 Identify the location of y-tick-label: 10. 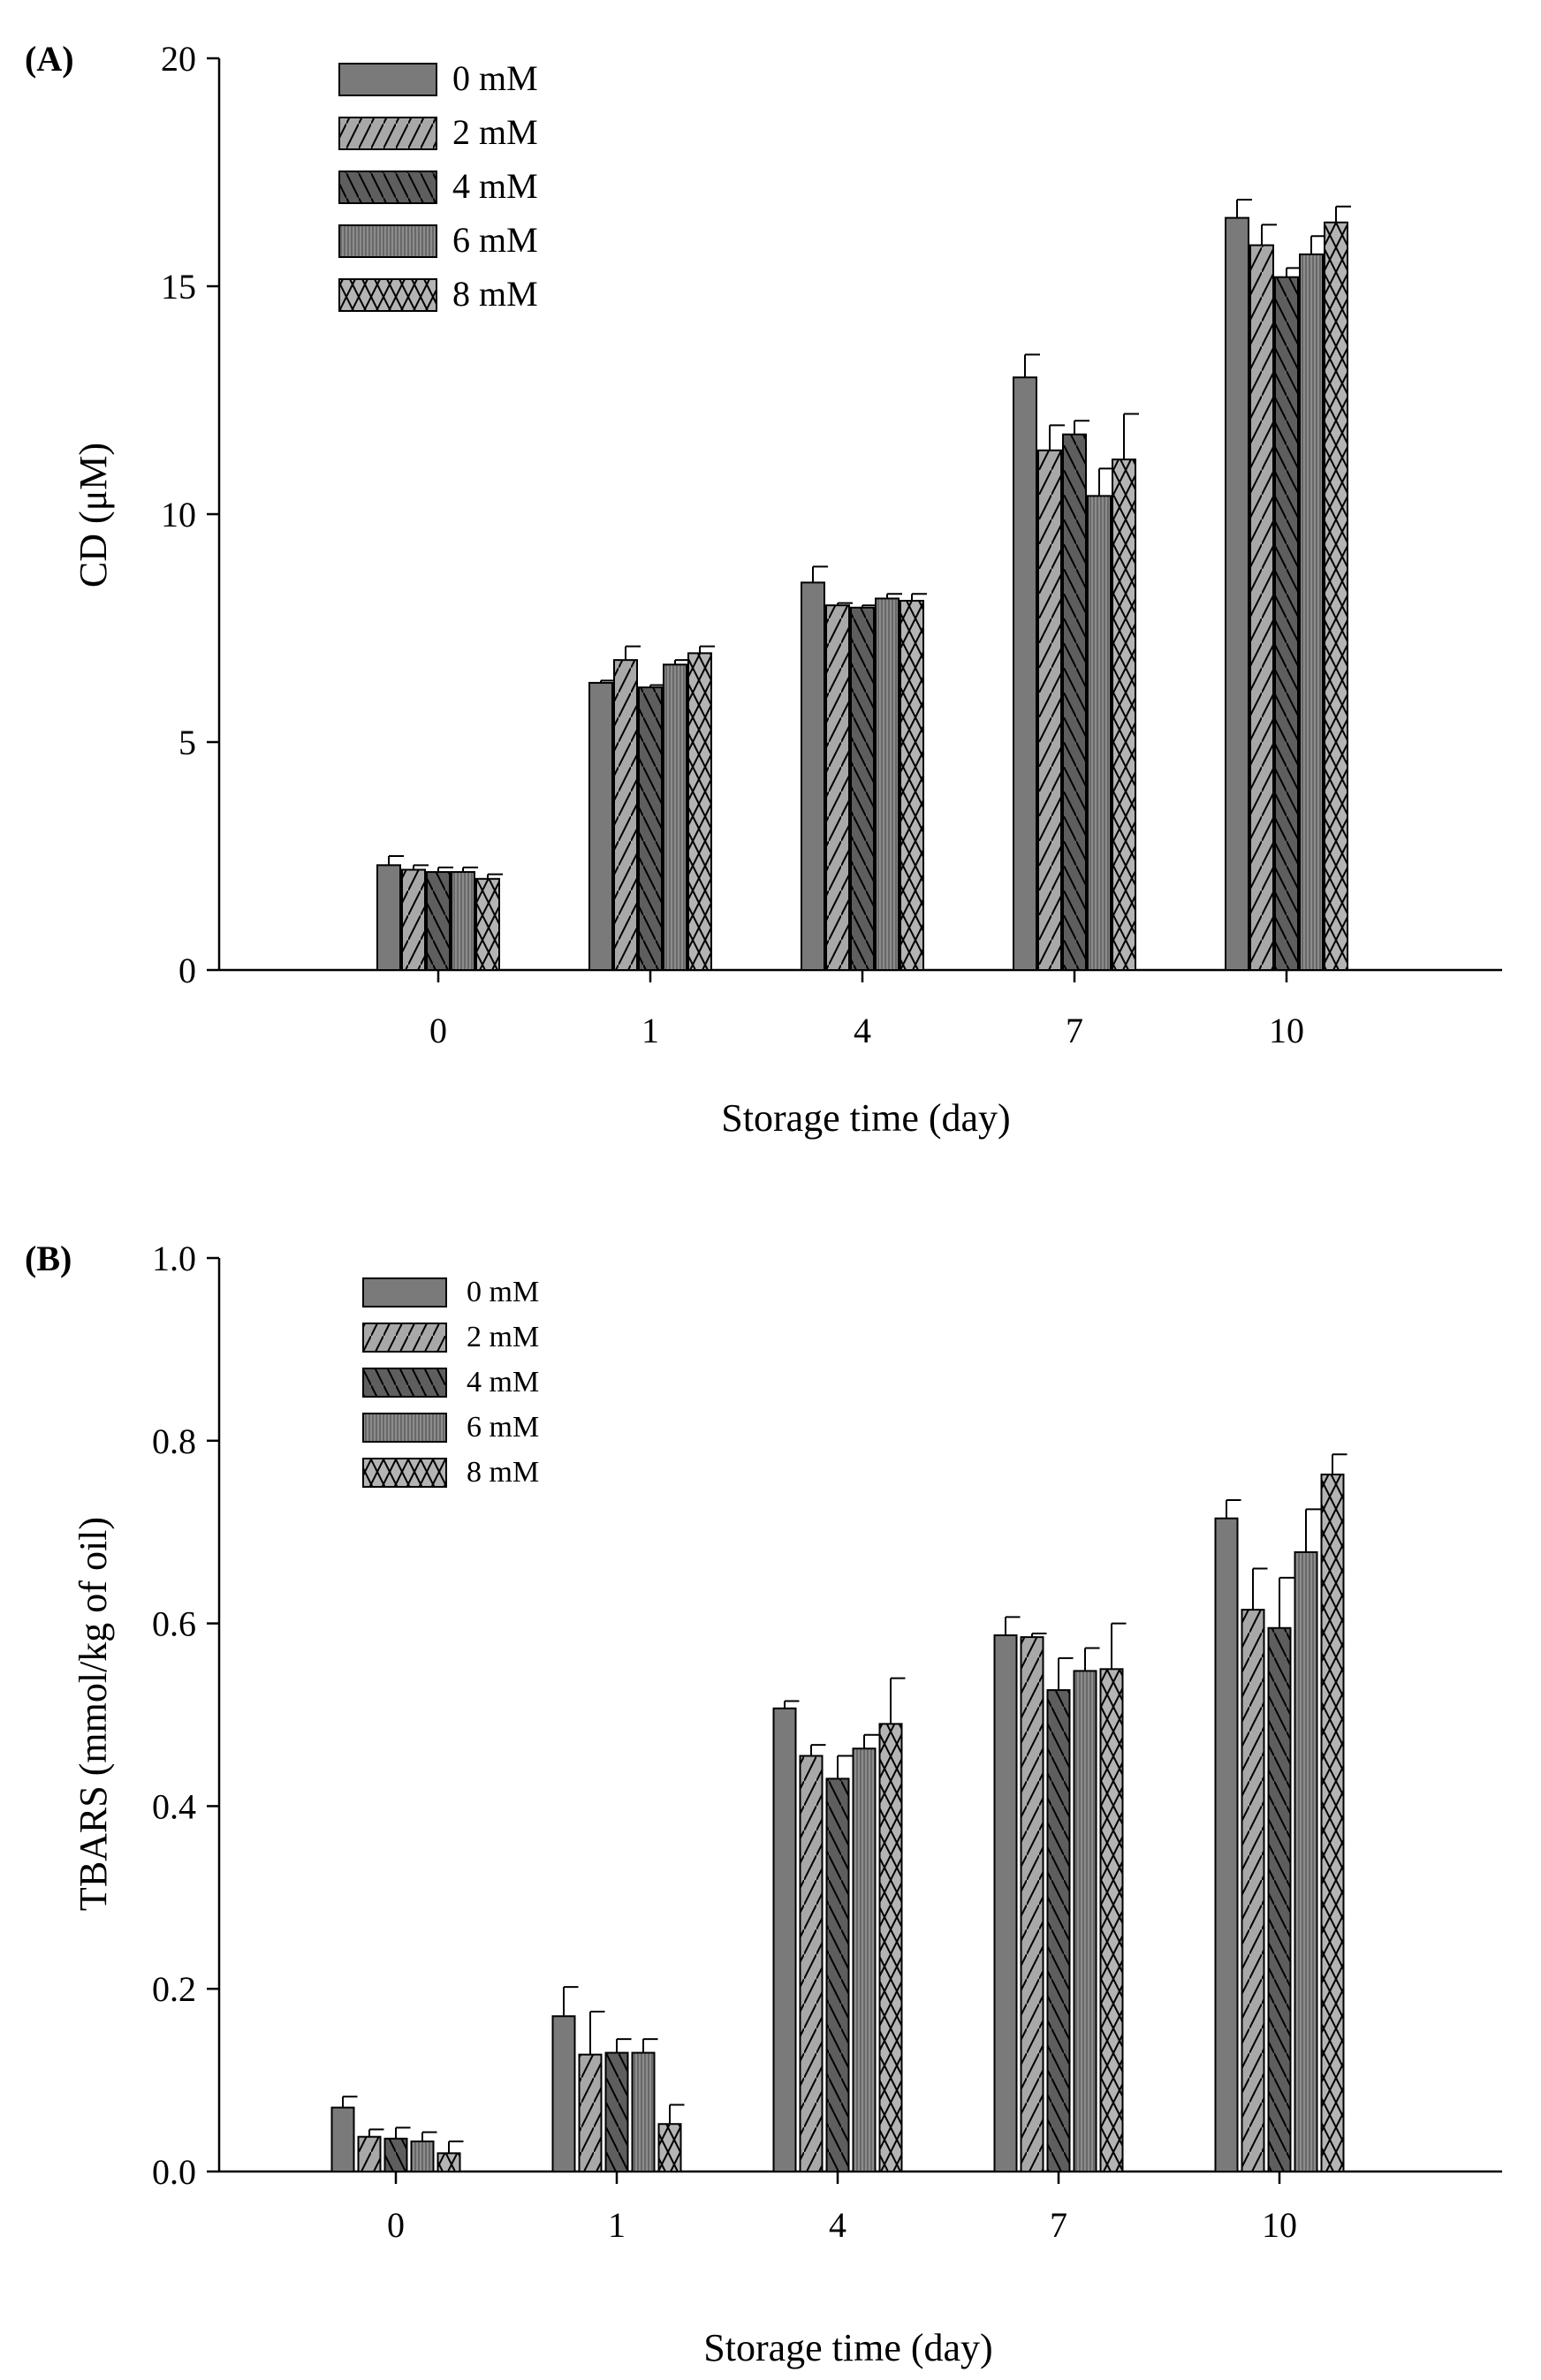
(178, 514).